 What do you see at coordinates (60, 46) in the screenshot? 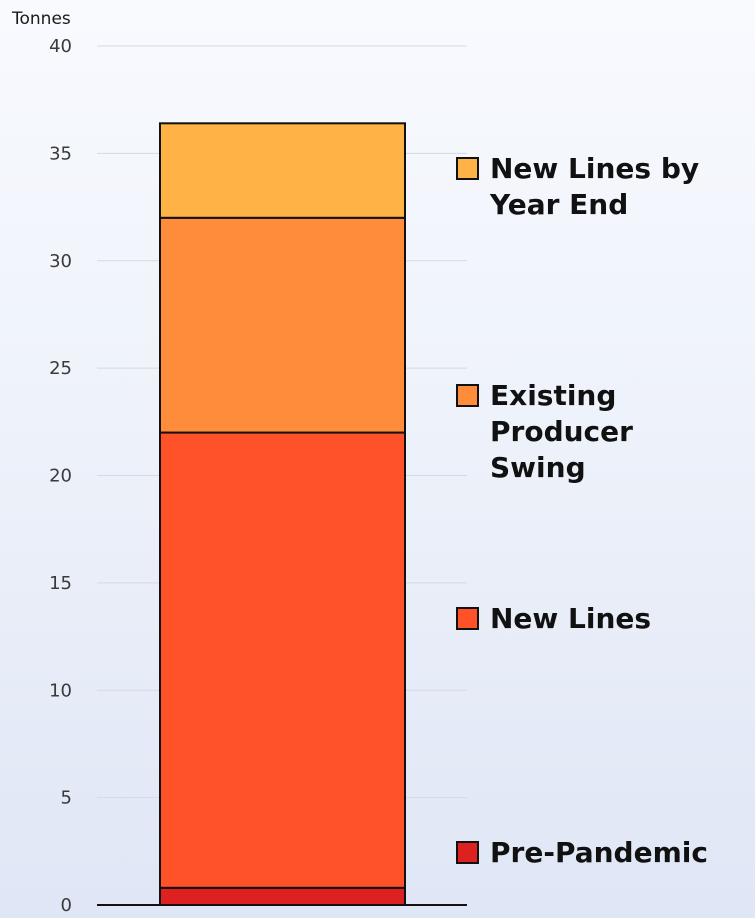
I see `y-tick-label: 40` at bounding box center [60, 46].